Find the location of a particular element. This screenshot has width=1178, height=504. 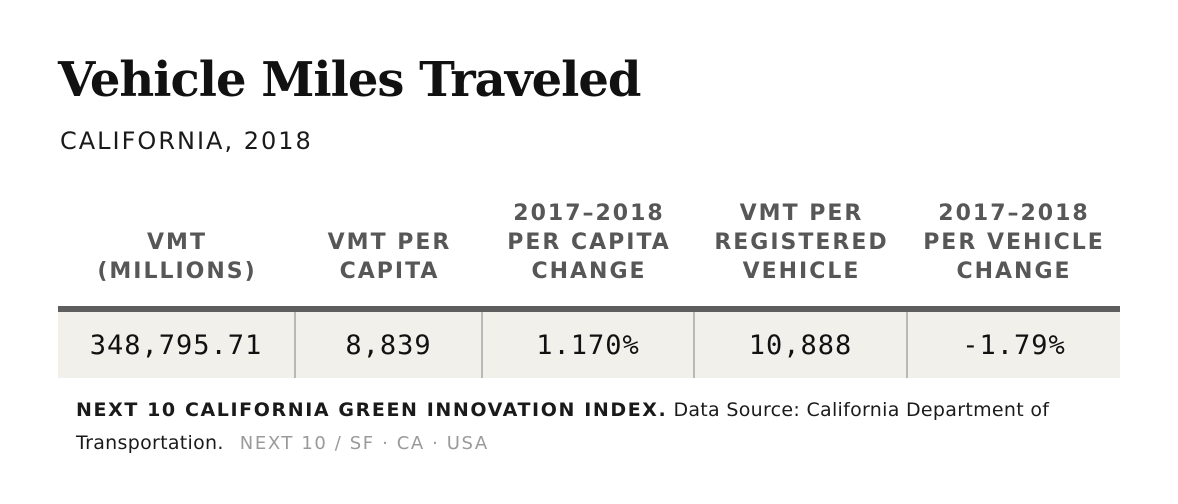

page-subtitle: CALIFORNIA, 2018 is located at coordinates (186, 141).